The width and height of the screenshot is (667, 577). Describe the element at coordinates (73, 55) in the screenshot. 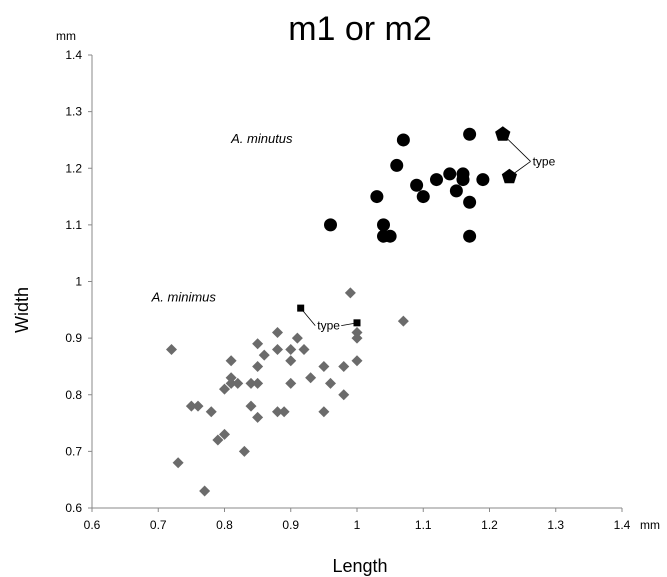

I see `y-tick-label: 1.4` at that location.